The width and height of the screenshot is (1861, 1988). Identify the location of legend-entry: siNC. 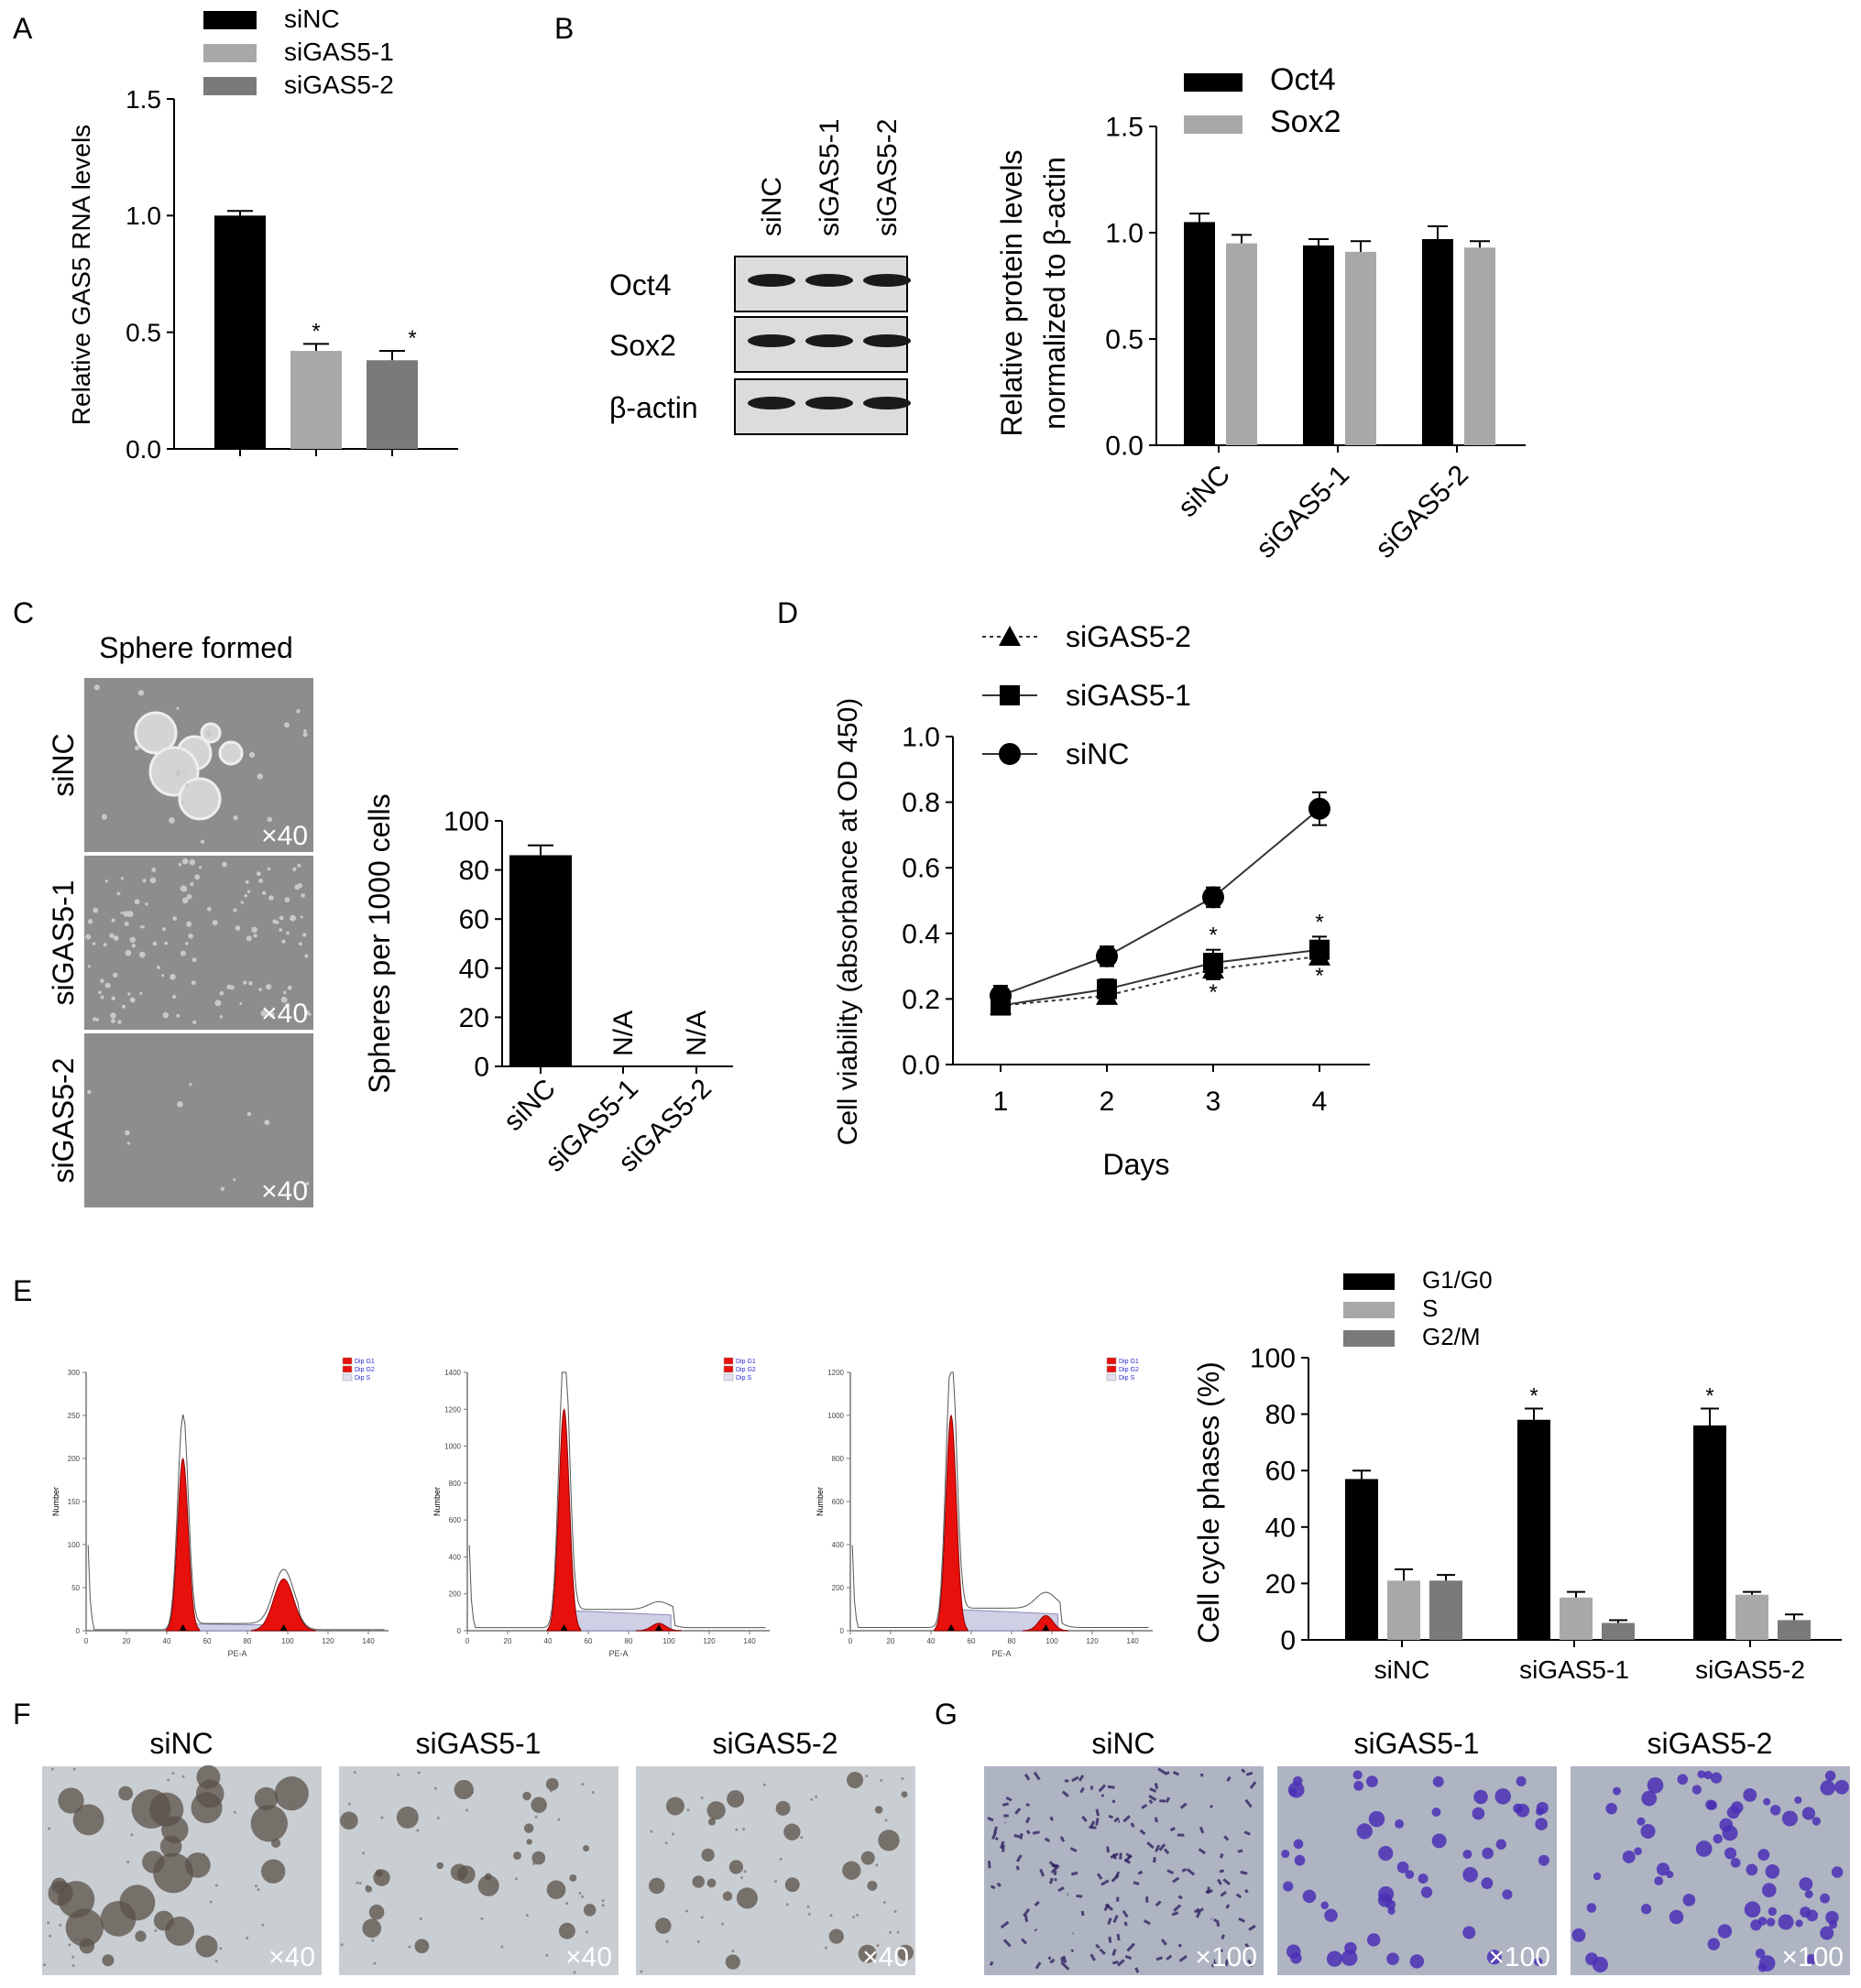
(271, 19).